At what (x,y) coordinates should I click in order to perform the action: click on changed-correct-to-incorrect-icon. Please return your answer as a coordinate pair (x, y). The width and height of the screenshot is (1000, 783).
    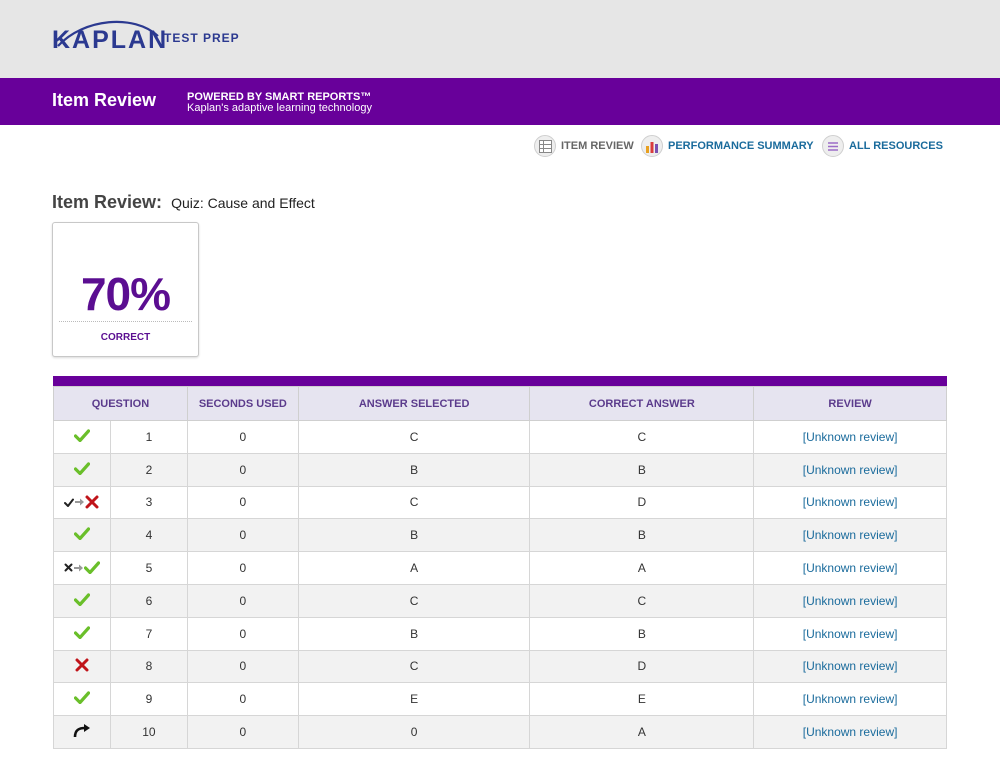
    Looking at the image, I should click on (81, 502).